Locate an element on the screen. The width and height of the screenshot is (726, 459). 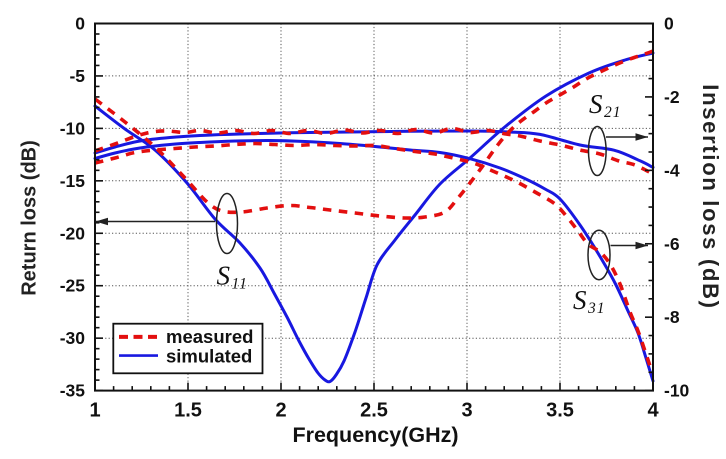
svg-text: -25 is located at coordinates (73, 286).